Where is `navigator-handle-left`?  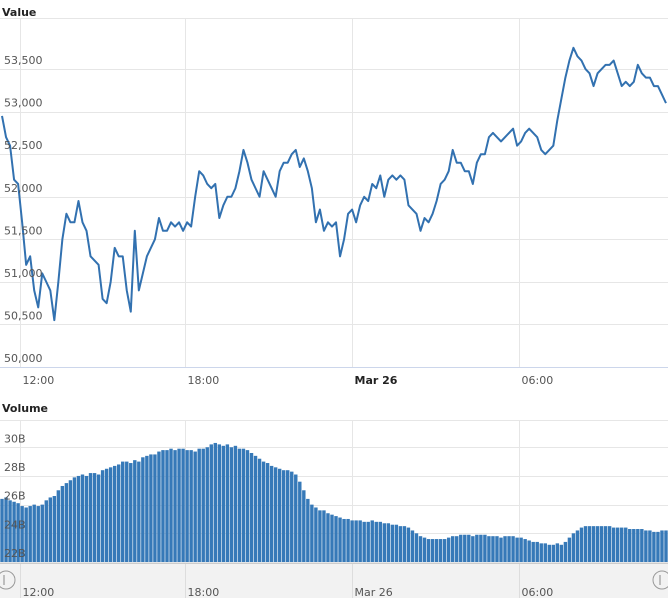
navigator-handle-left is located at coordinates (8, 580).